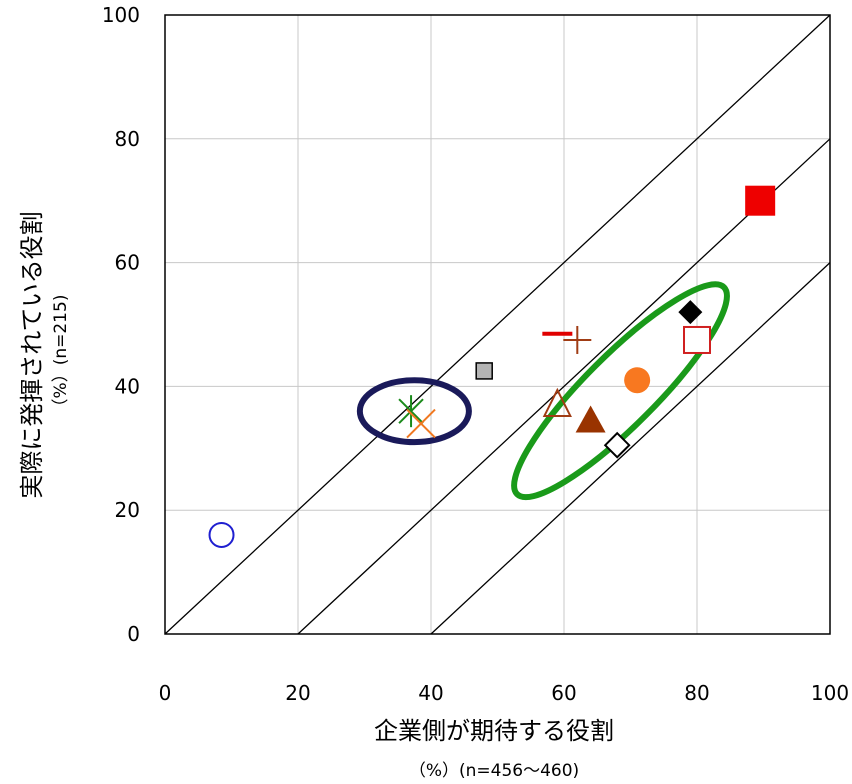 This screenshot has height=784, width=852. I want to click on x-axis-unit: （%）(n=456～460), so click(494, 771).